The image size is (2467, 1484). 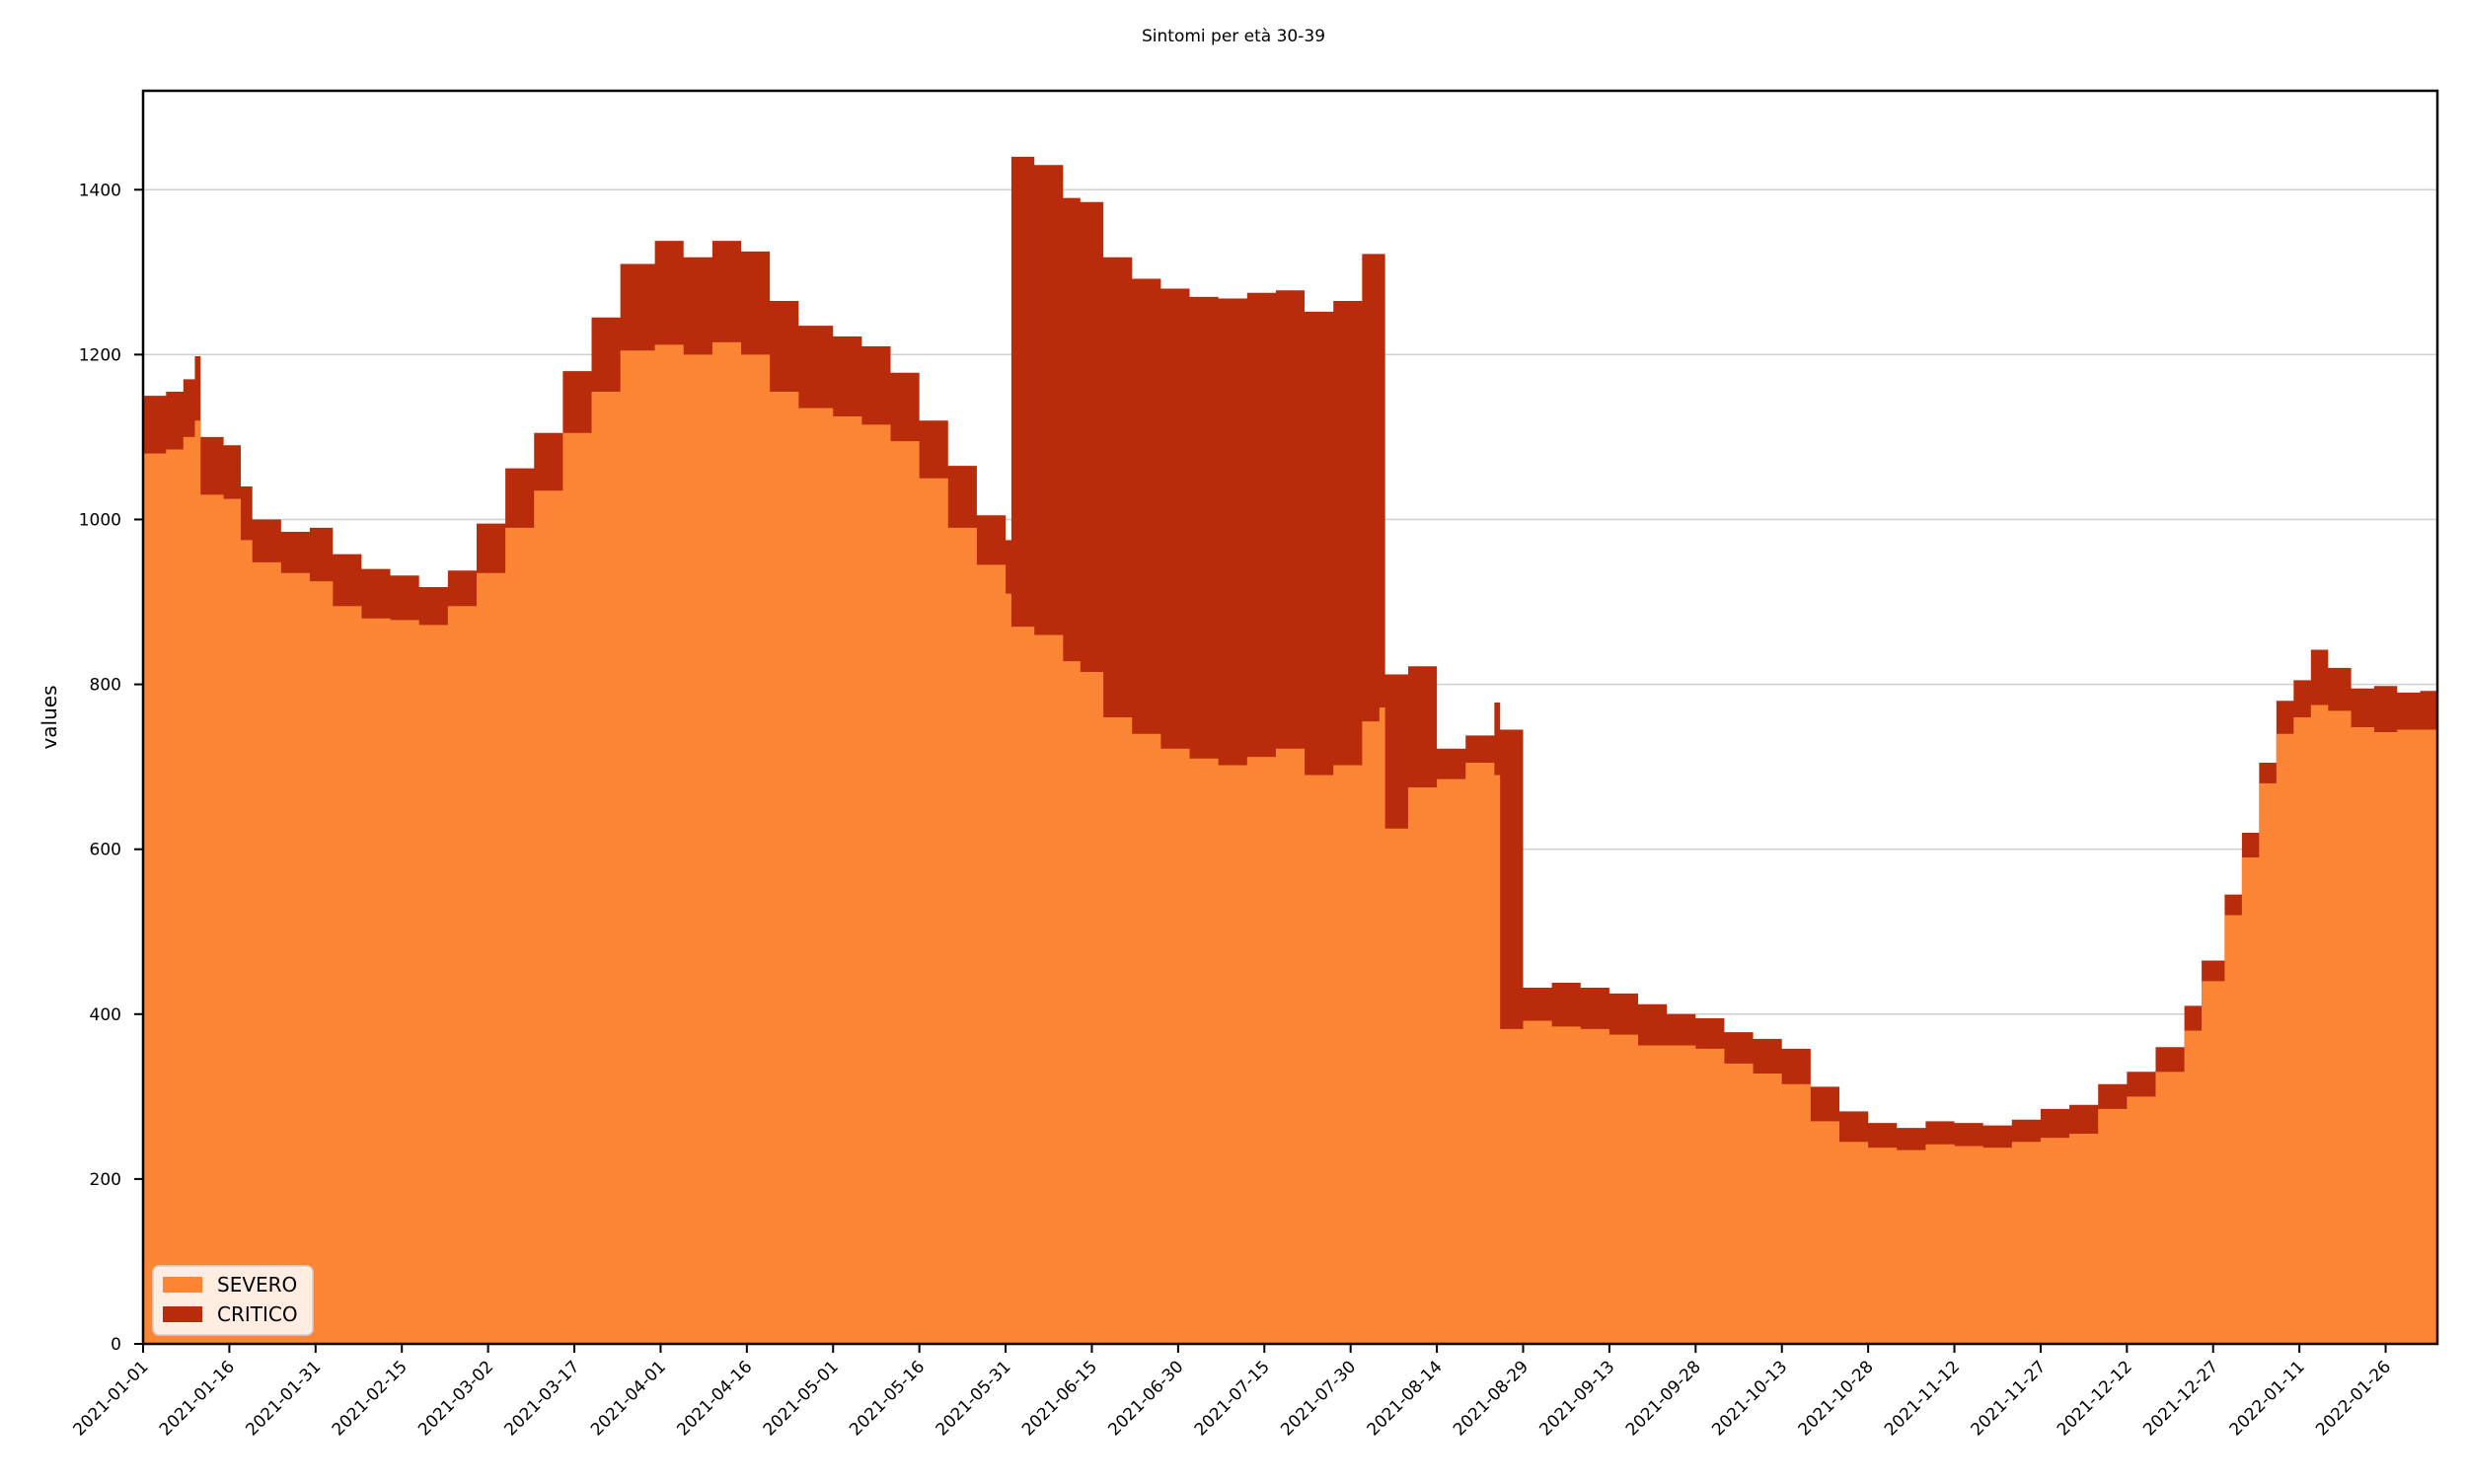 I want to click on y-axis: 0 200 400 600 800 1000 1200 1400, so click(x=111, y=768).